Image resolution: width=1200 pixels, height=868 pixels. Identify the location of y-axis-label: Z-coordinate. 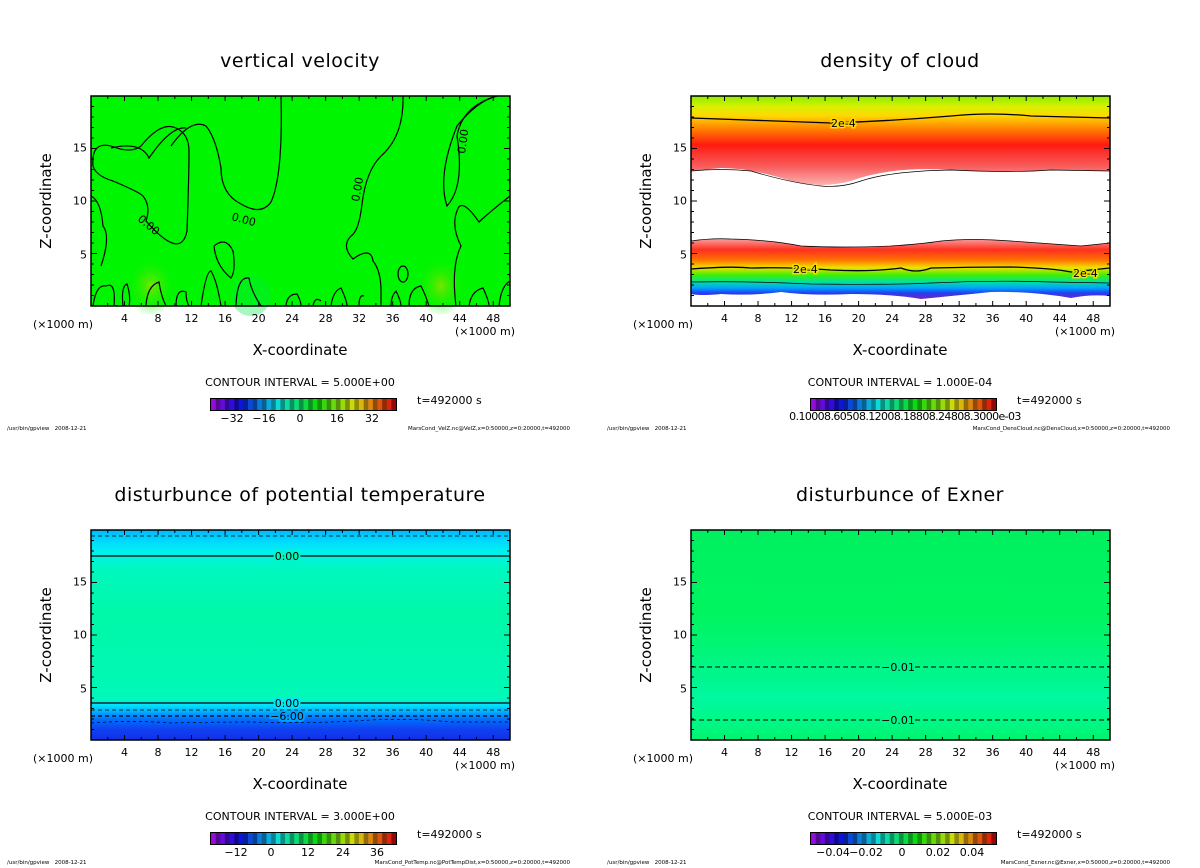
(646, 201).